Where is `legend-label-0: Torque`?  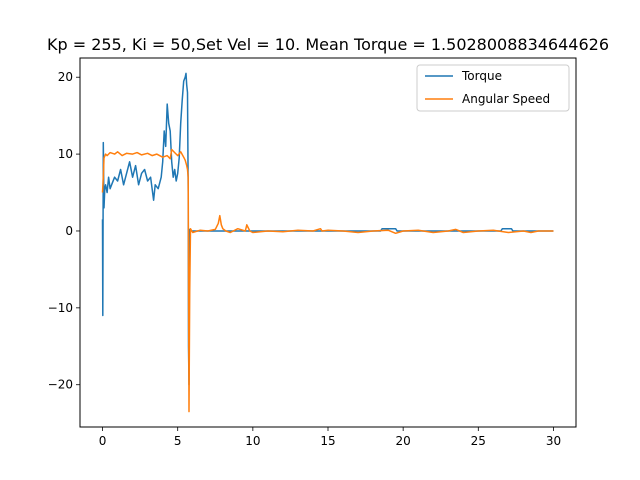
legend-label-0: Torque is located at coordinates (481, 76).